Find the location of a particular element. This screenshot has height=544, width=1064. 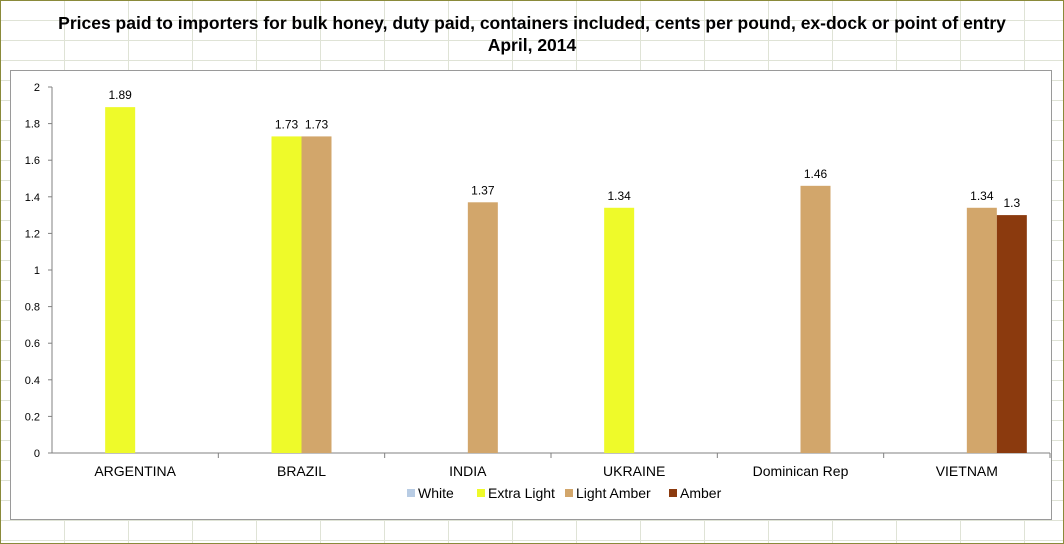

category-label: INDIA is located at coordinates (468, 471).